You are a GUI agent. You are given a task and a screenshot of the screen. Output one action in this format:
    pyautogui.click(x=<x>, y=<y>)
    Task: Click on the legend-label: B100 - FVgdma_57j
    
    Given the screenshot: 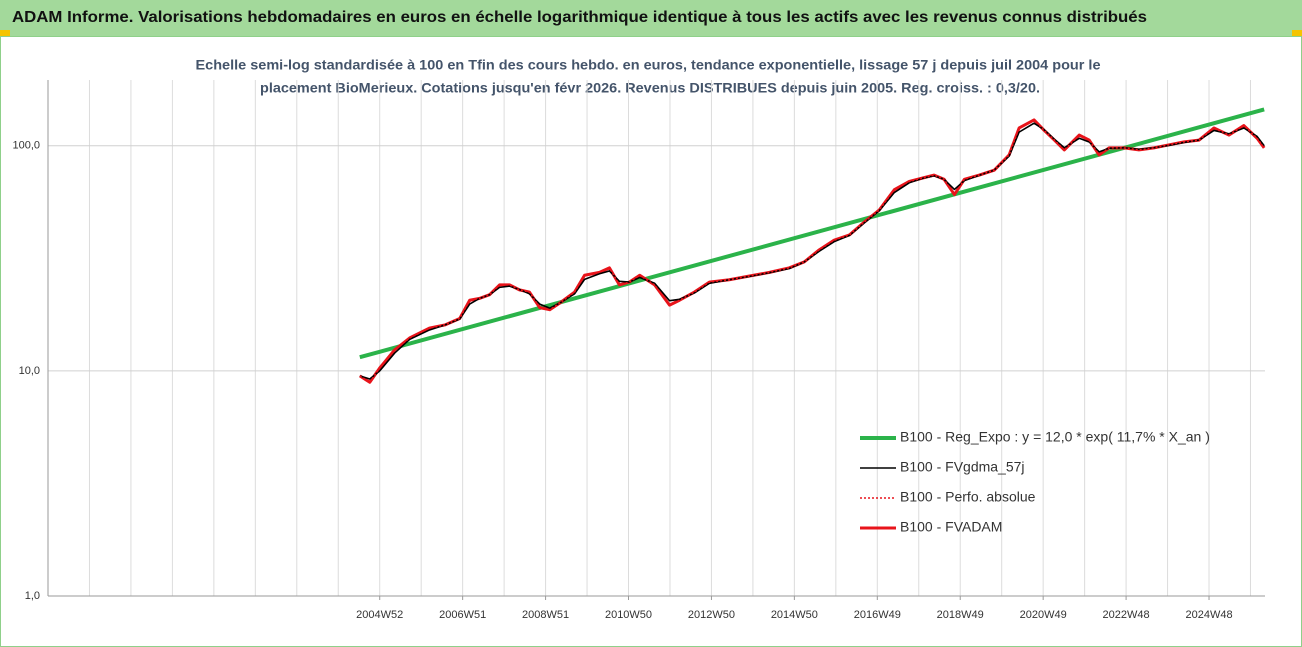 What is the action you would take?
    pyautogui.click(x=962, y=467)
    